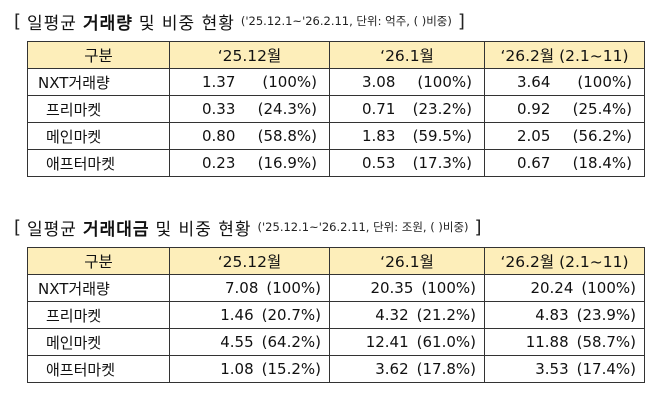  What do you see at coordinates (291, 315) in the screenshot?
I see `cell-share: (20.7%)` at bounding box center [291, 315].